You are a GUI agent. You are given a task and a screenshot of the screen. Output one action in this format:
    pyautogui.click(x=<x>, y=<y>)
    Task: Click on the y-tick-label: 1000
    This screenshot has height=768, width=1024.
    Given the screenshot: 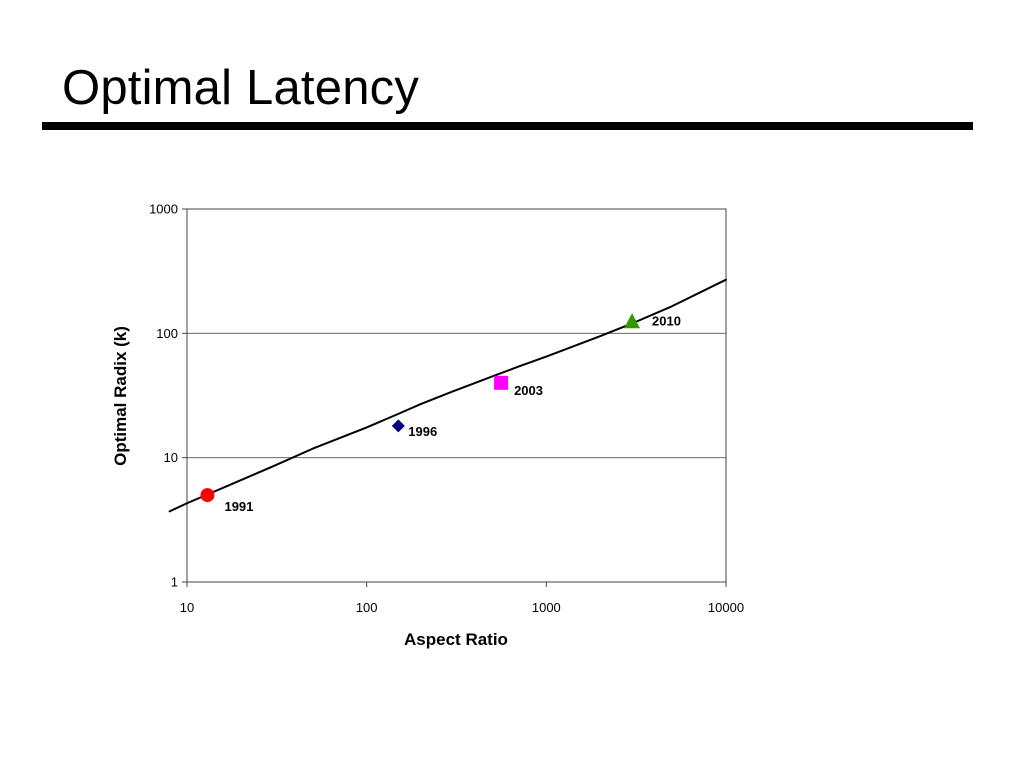 What is the action you would take?
    pyautogui.click(x=163, y=209)
    